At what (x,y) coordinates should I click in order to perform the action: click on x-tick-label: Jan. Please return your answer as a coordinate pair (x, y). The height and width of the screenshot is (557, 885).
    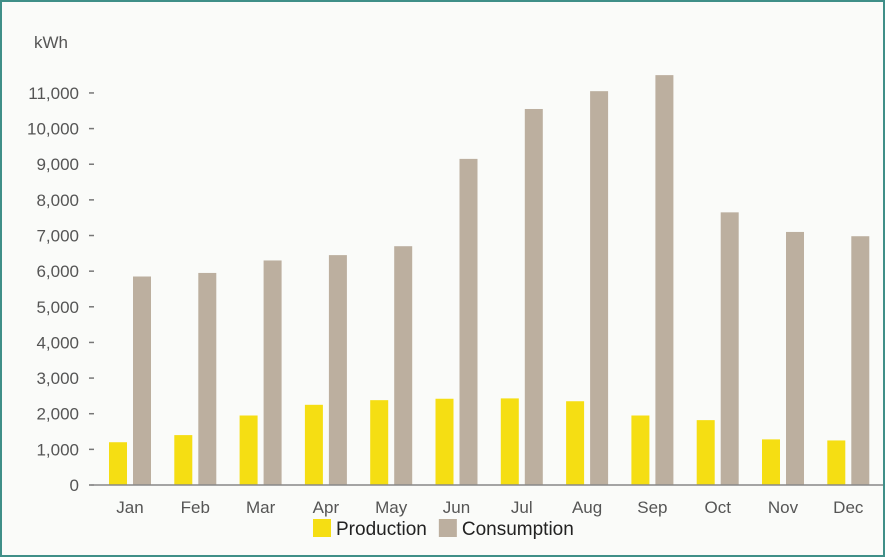
    Looking at the image, I should click on (129, 507).